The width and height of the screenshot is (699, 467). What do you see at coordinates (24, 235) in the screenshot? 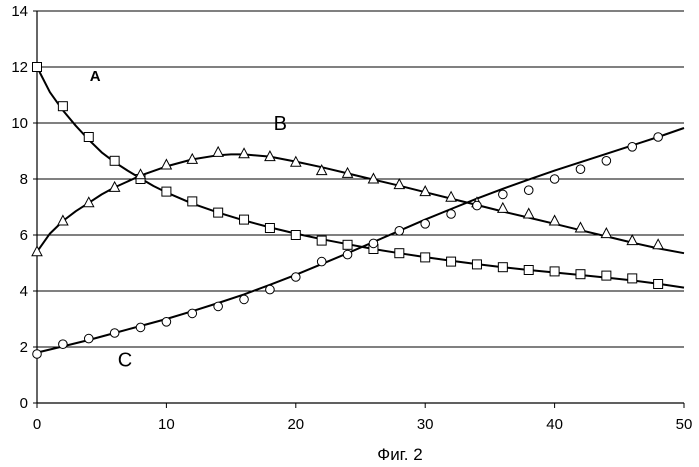
I see `y-tick-label-6: 6` at bounding box center [24, 235].